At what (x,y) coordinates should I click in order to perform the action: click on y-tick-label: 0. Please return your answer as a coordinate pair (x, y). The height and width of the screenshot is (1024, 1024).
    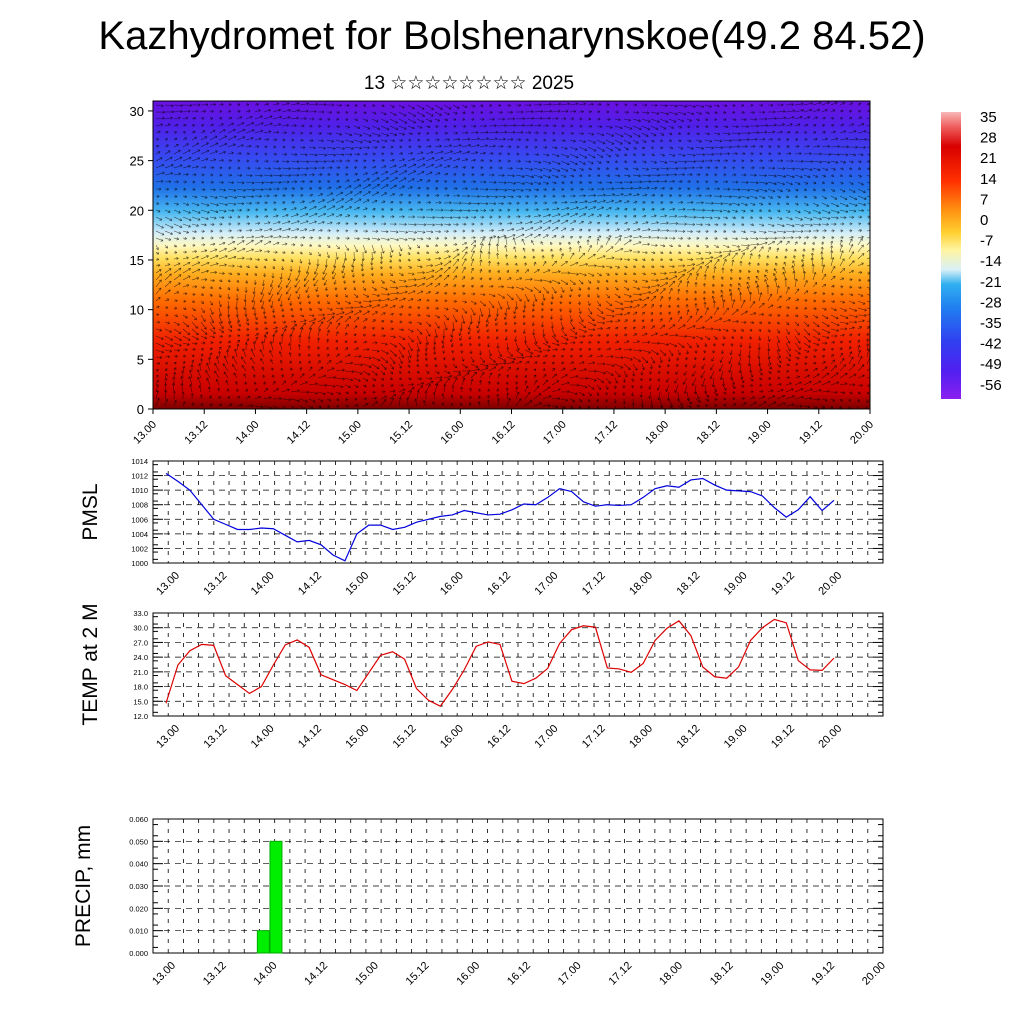
    Looking at the image, I should click on (140, 409).